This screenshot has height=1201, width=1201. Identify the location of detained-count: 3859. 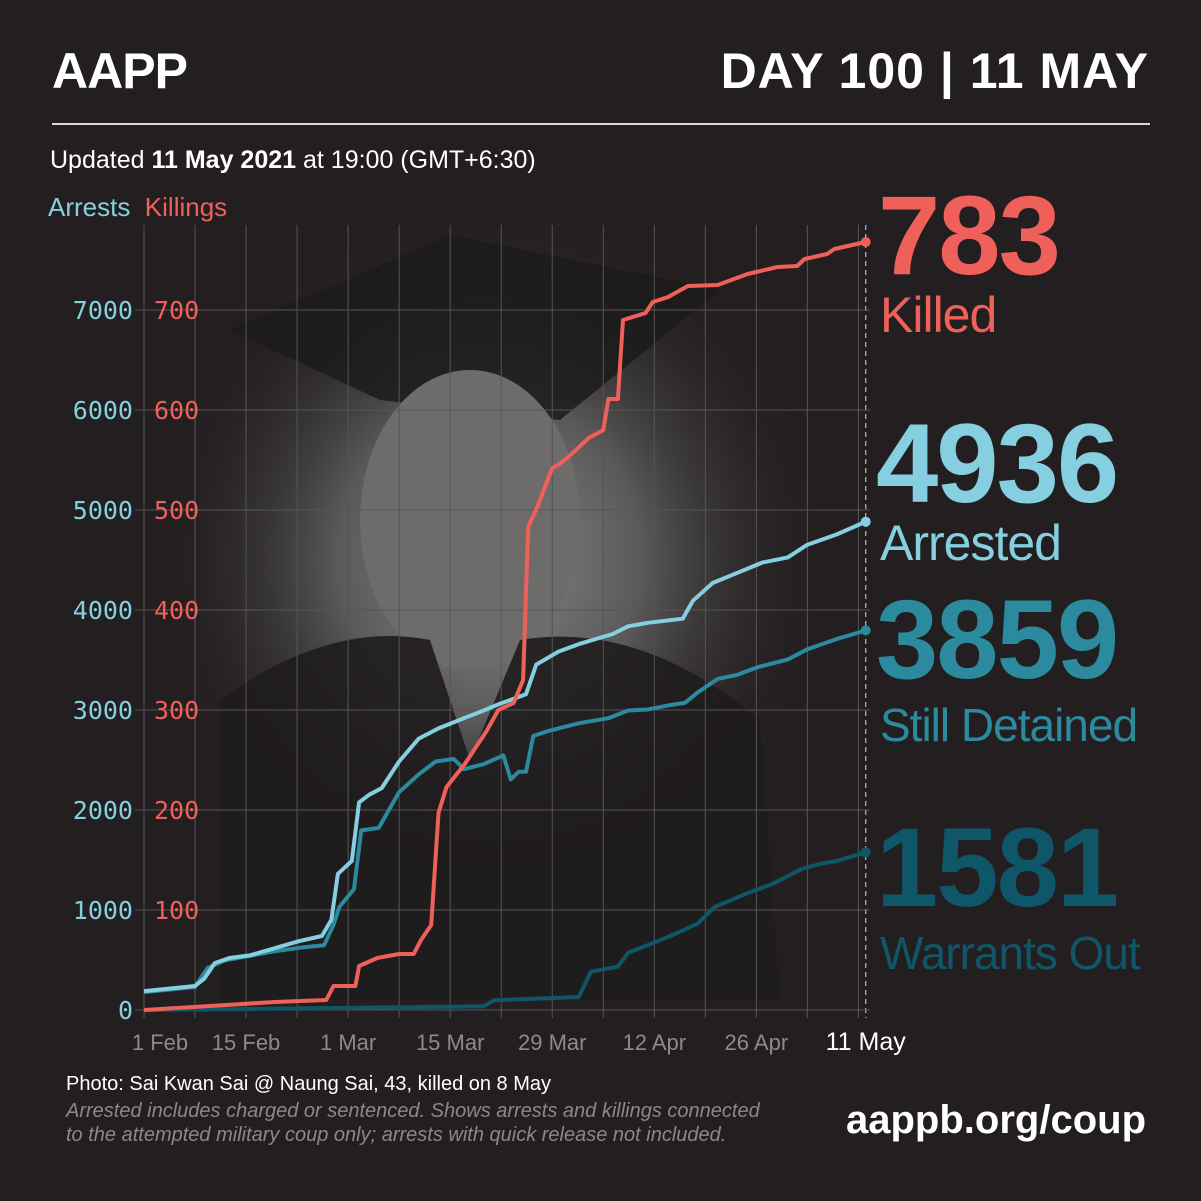
(997, 639).